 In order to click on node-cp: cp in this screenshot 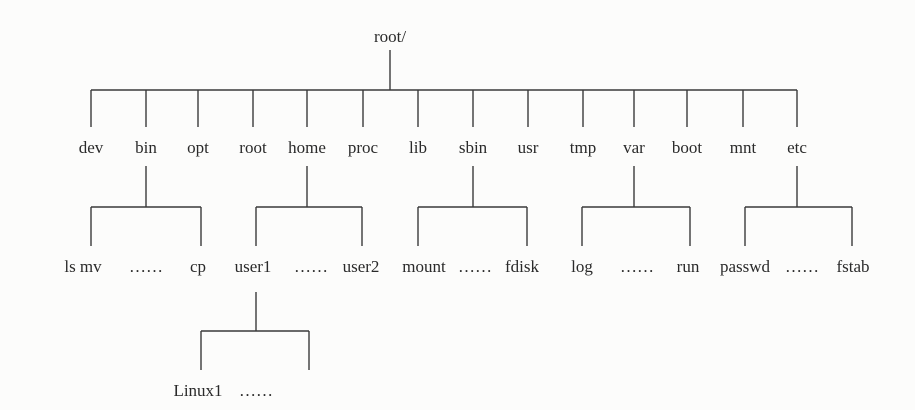, I will do `click(198, 266)`.